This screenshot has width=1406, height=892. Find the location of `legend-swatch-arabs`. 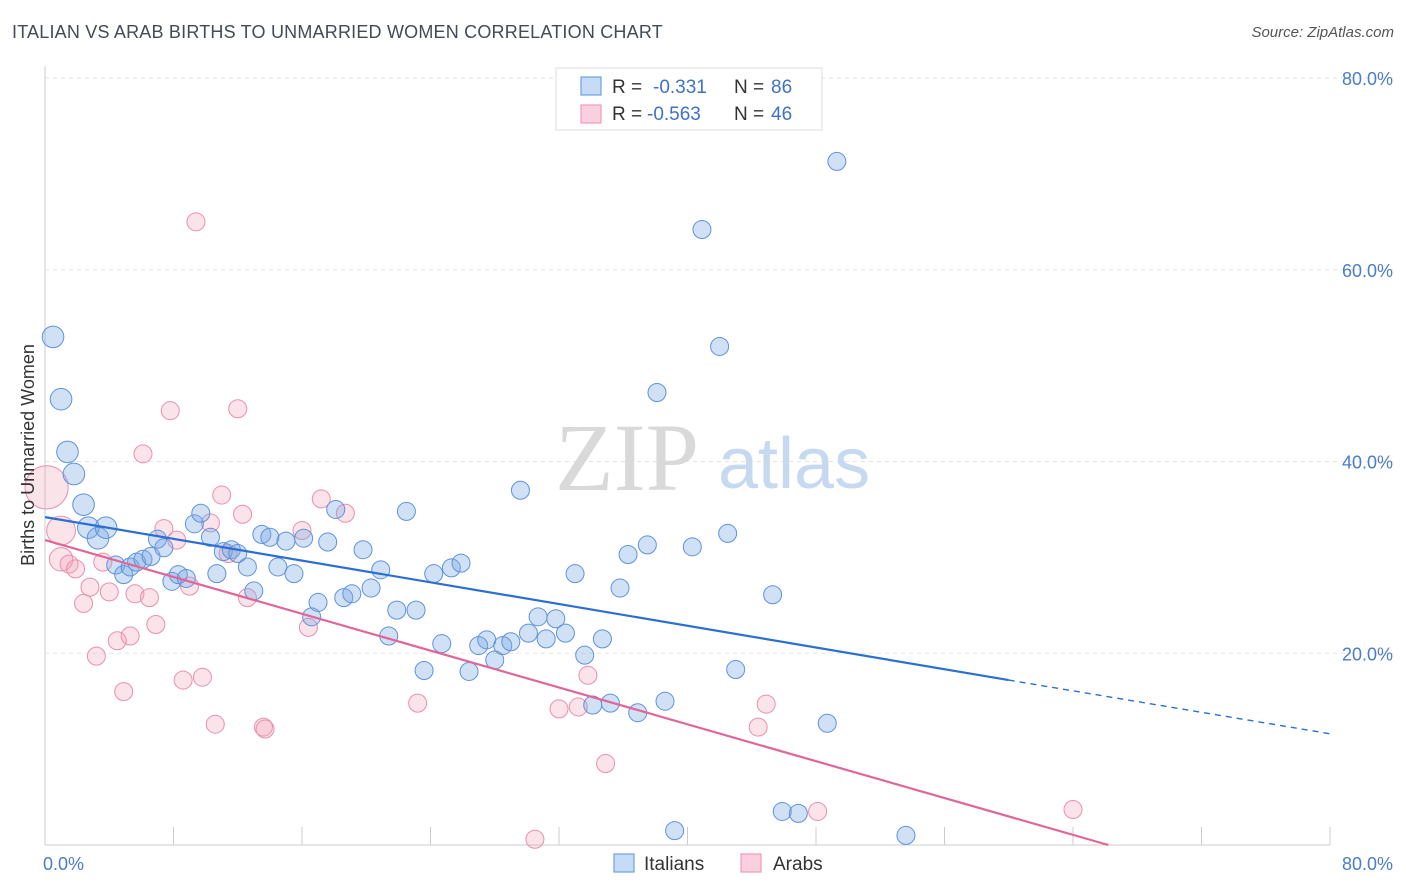

legend-swatch-arabs is located at coordinates (591, 114).